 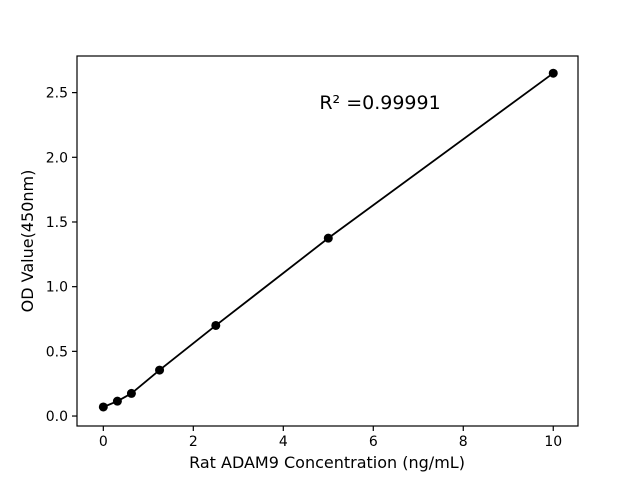 I want to click on x-tick-label: 4, so click(x=283, y=442).